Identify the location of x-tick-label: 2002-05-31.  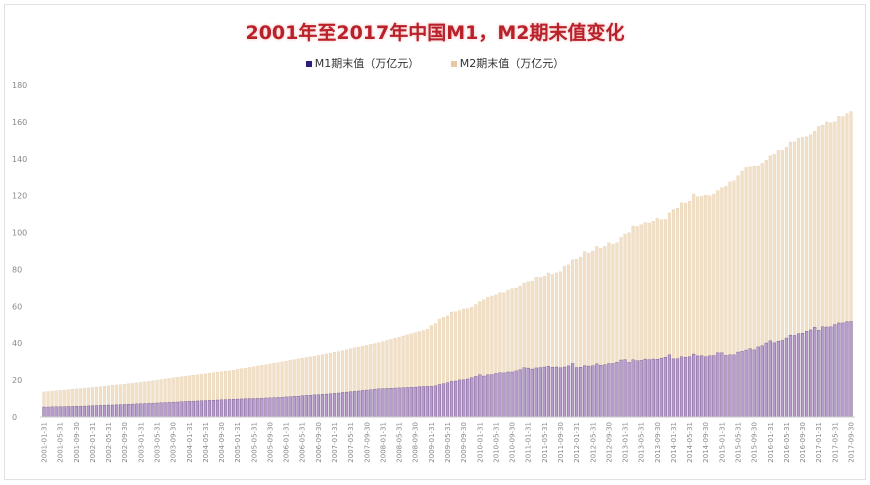
(109, 442).